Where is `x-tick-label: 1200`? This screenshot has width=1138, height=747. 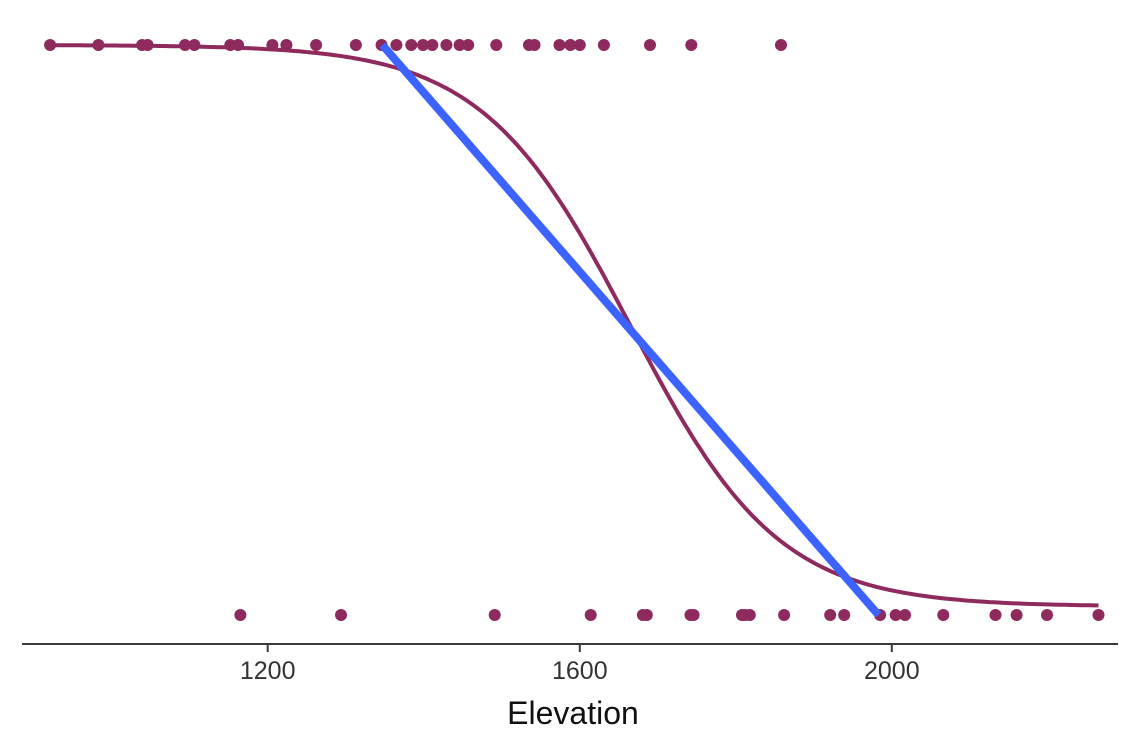
x-tick-label: 1200 is located at coordinates (268, 671).